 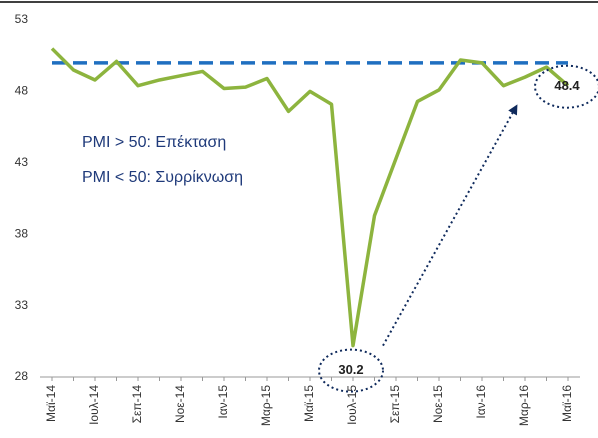 I want to click on x-tick-label: Μαρ-15, so click(x=266, y=405).